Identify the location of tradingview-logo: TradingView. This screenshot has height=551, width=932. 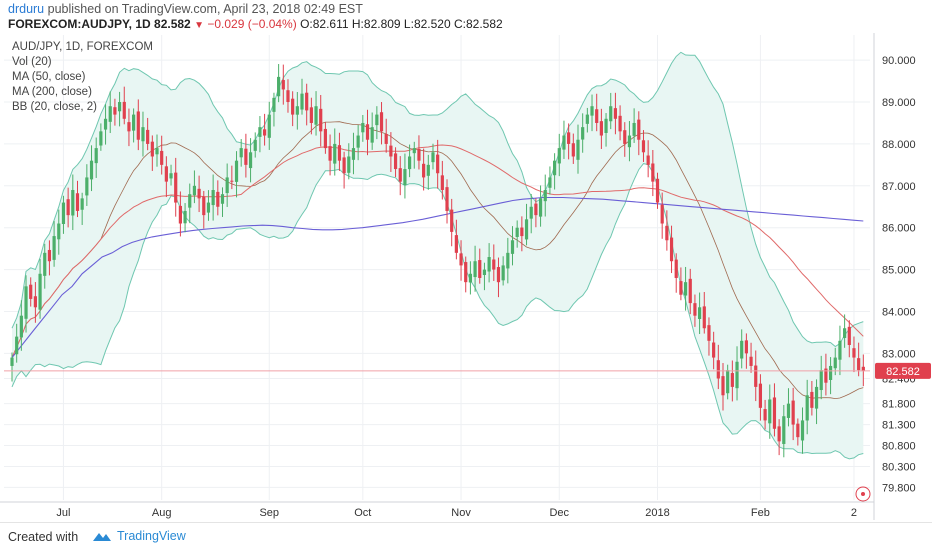
(138, 536).